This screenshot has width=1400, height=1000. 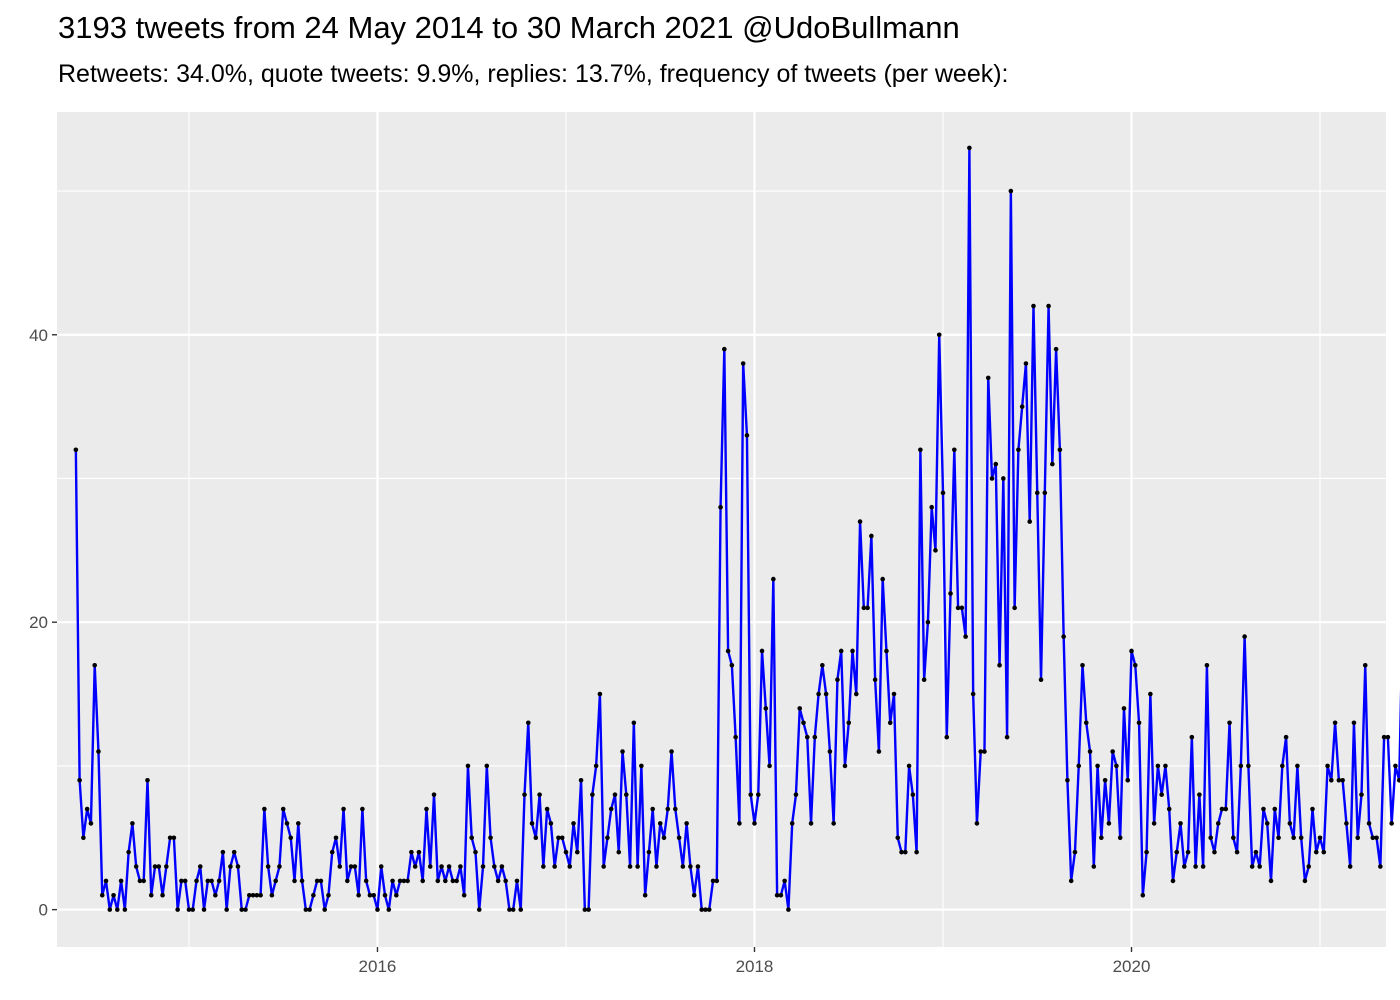 What do you see at coordinates (1132, 966) in the screenshot?
I see `x-tick-label: 2020` at bounding box center [1132, 966].